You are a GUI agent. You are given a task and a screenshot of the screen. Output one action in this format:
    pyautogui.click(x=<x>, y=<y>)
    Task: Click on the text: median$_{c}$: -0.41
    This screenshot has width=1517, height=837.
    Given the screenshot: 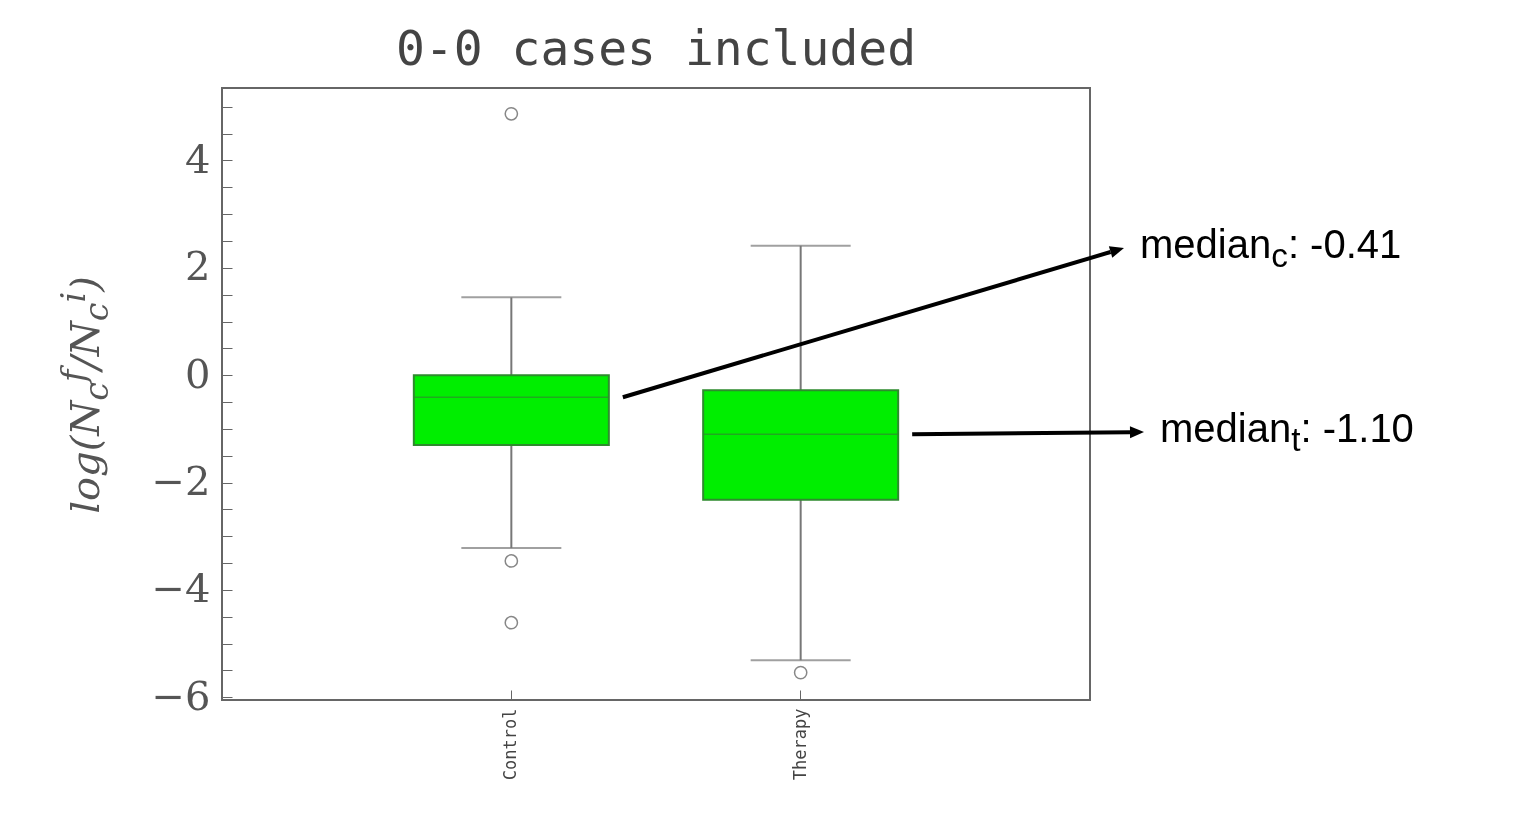 What is the action you would take?
    pyautogui.click(x=1271, y=248)
    